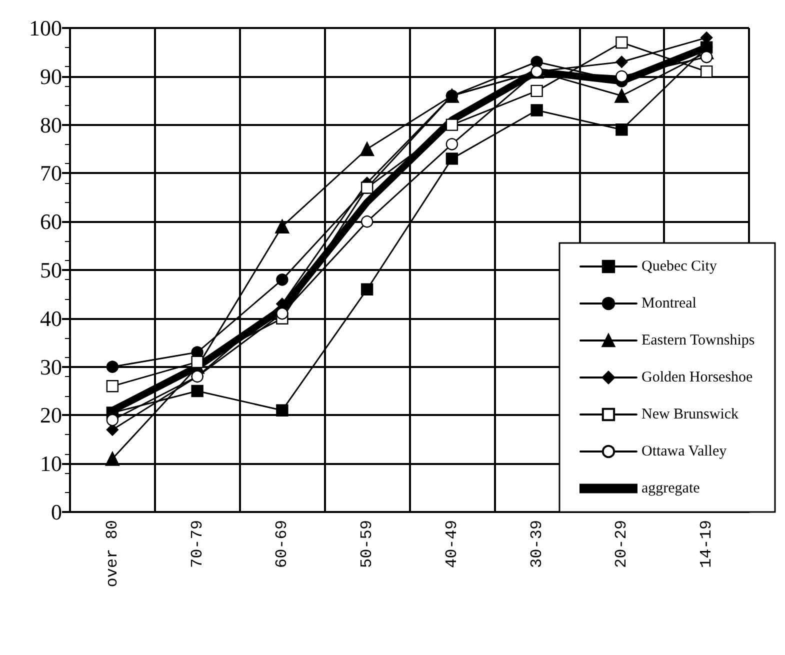 The image size is (785, 655). I want to click on legend-label: Montreal, so click(668, 304).